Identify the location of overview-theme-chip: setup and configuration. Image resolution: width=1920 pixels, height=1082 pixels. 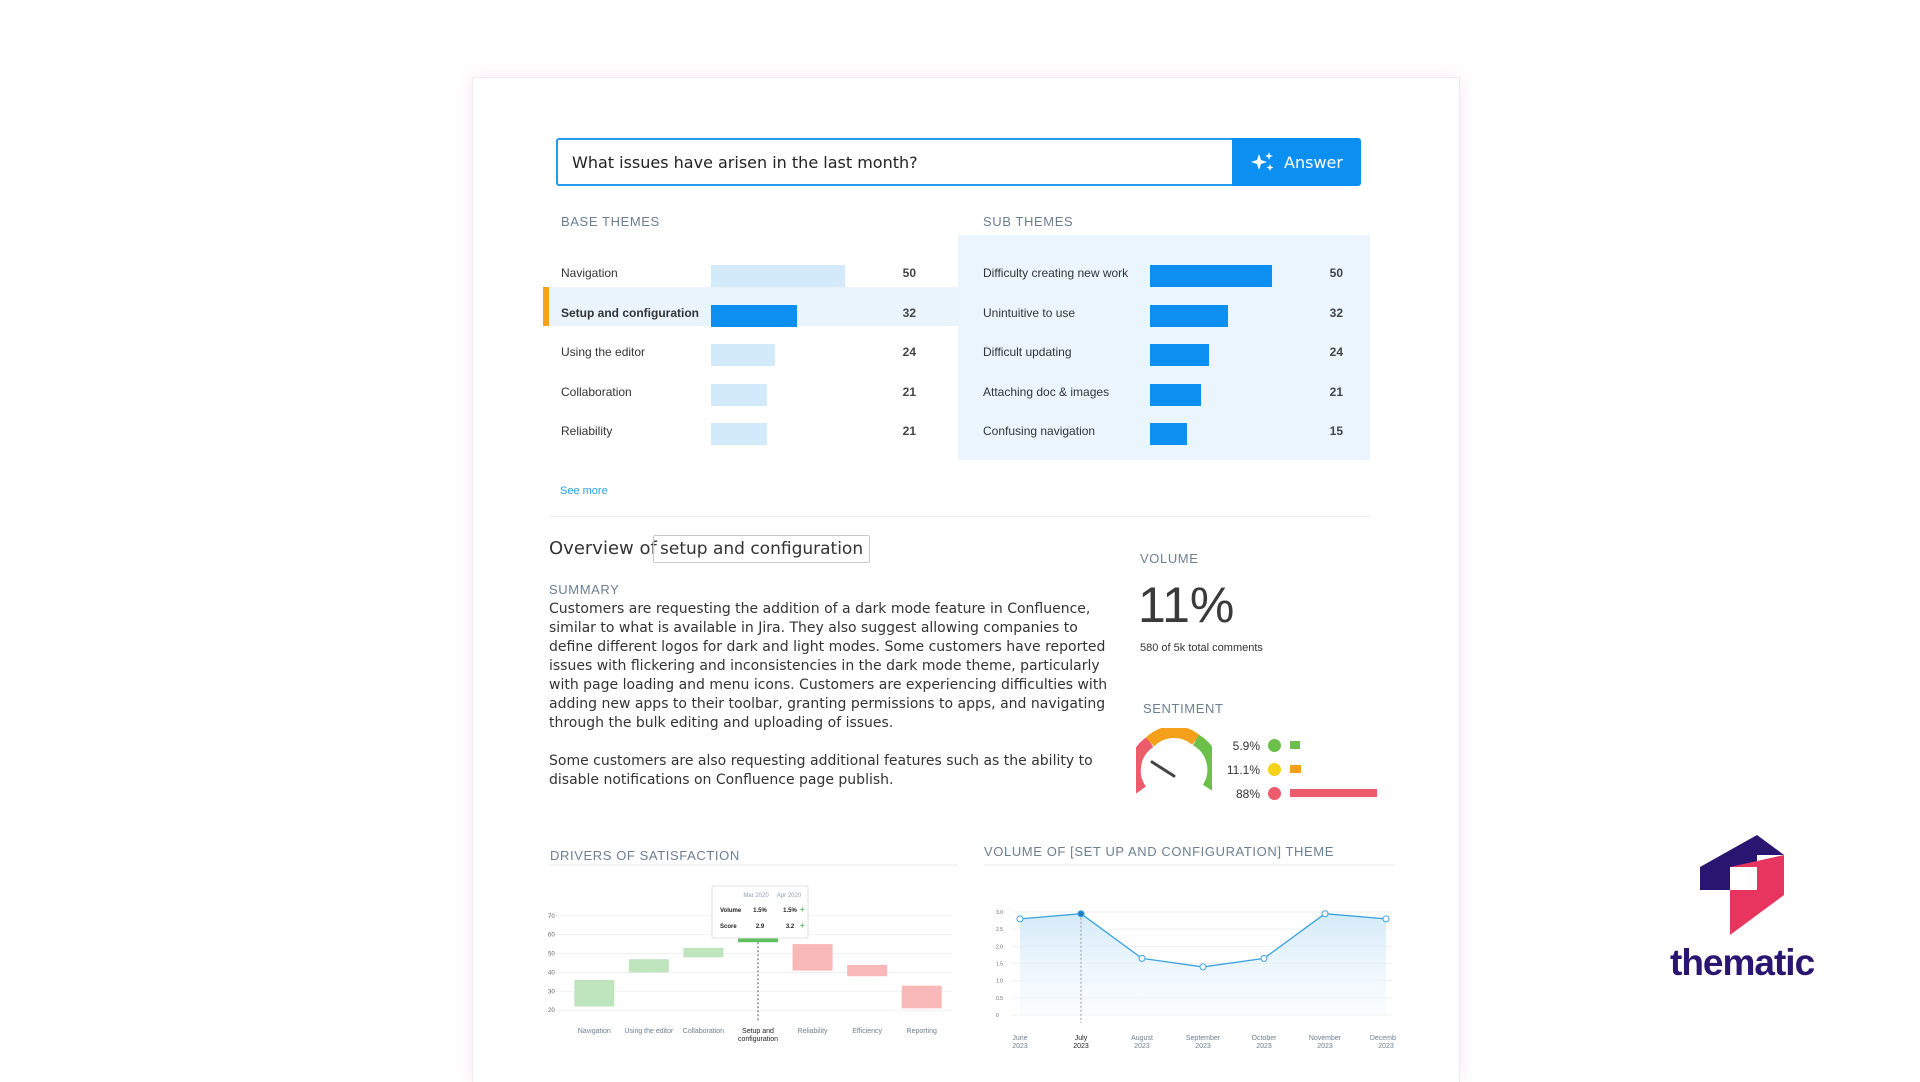
(762, 549).